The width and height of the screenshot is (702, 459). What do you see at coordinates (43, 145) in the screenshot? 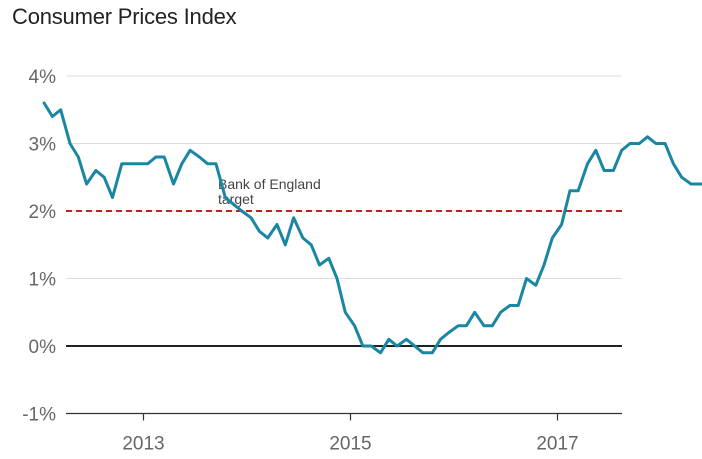
I see `y-tick-label: 3%` at bounding box center [43, 145].